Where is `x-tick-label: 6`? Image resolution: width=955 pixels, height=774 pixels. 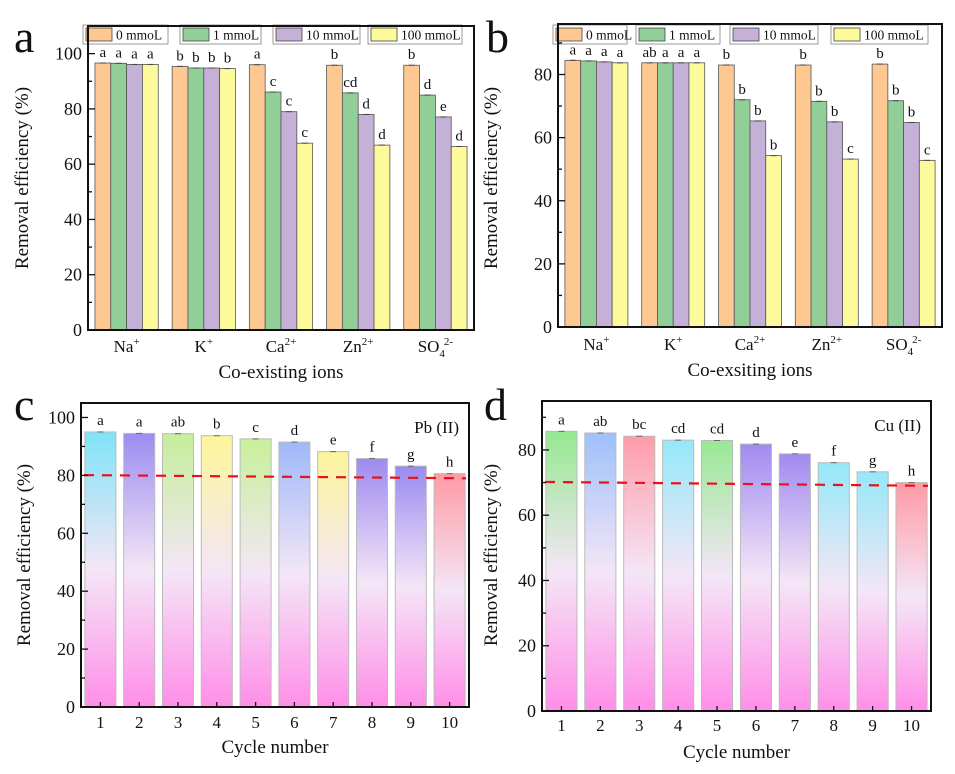 x-tick-label: 6 is located at coordinates (756, 725).